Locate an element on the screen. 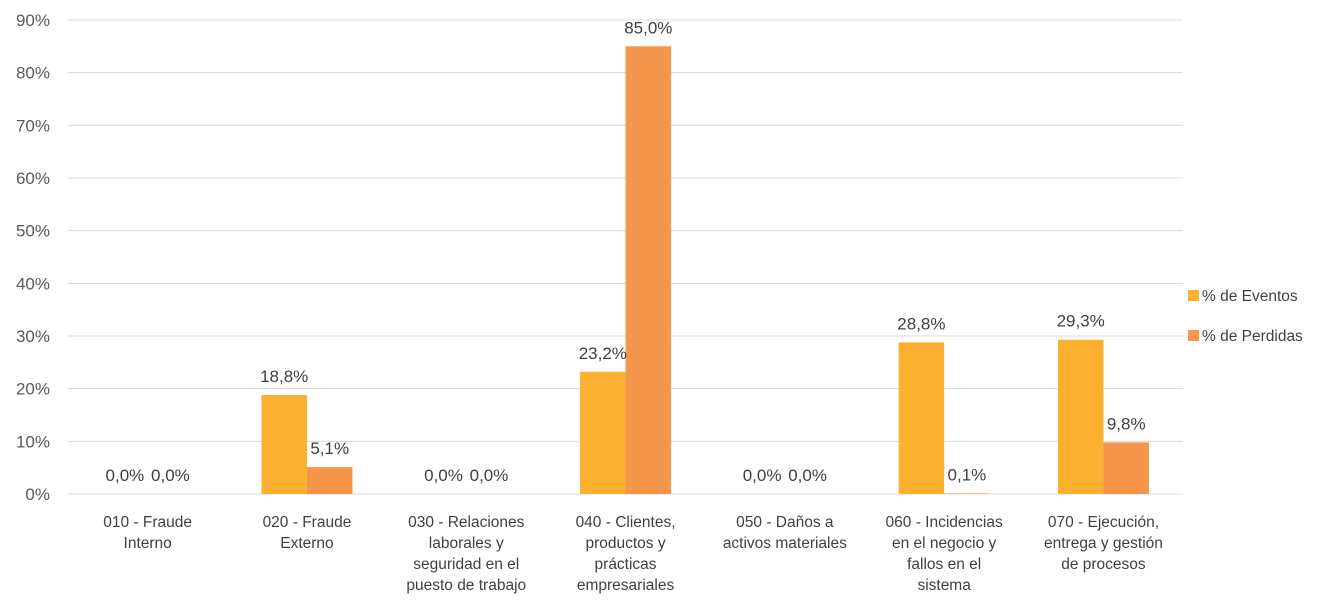  y-axis: 0% 10% 20% 30% 40% 50% 60% 70% 80% 90% is located at coordinates (33, 257).